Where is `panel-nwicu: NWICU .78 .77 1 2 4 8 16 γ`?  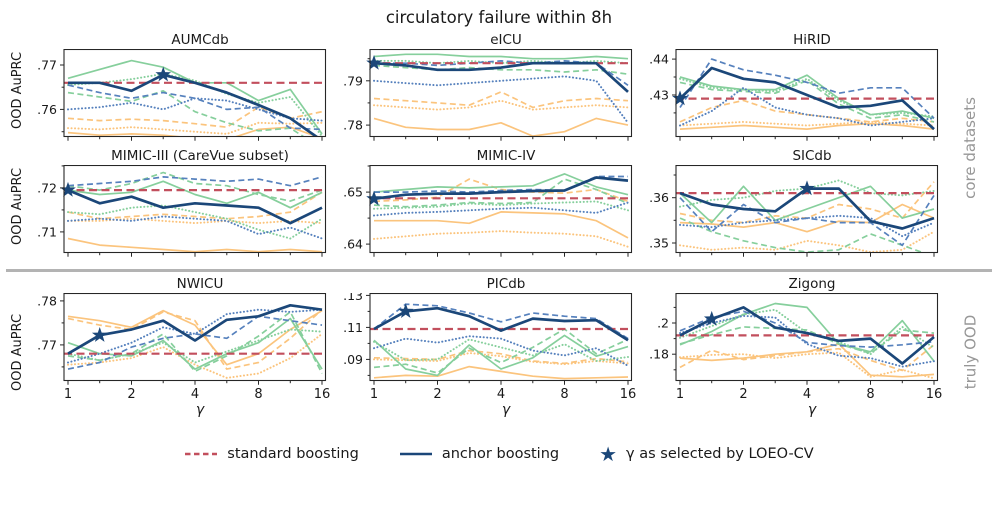 panel-nwicu: NWICU .78 .77 1 2 4 8 16 γ is located at coordinates (183, 352).